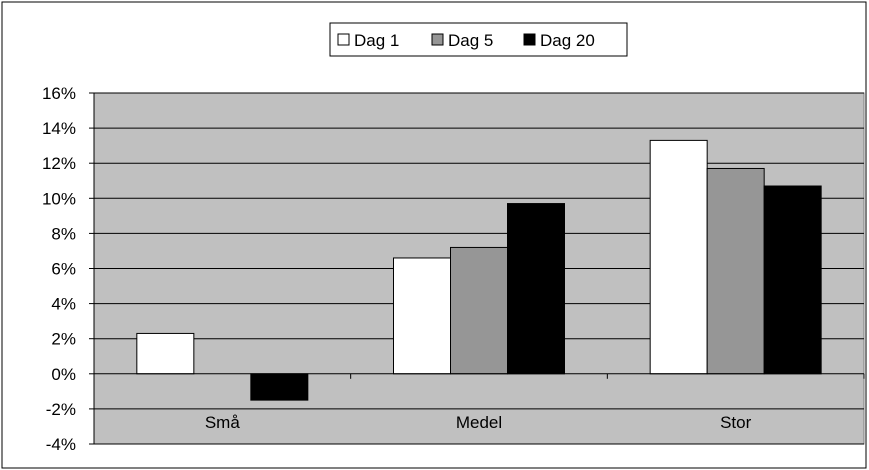 The image size is (869, 470). What do you see at coordinates (63, 233) in the screenshot?
I see `y-tick-label: 8%` at bounding box center [63, 233].